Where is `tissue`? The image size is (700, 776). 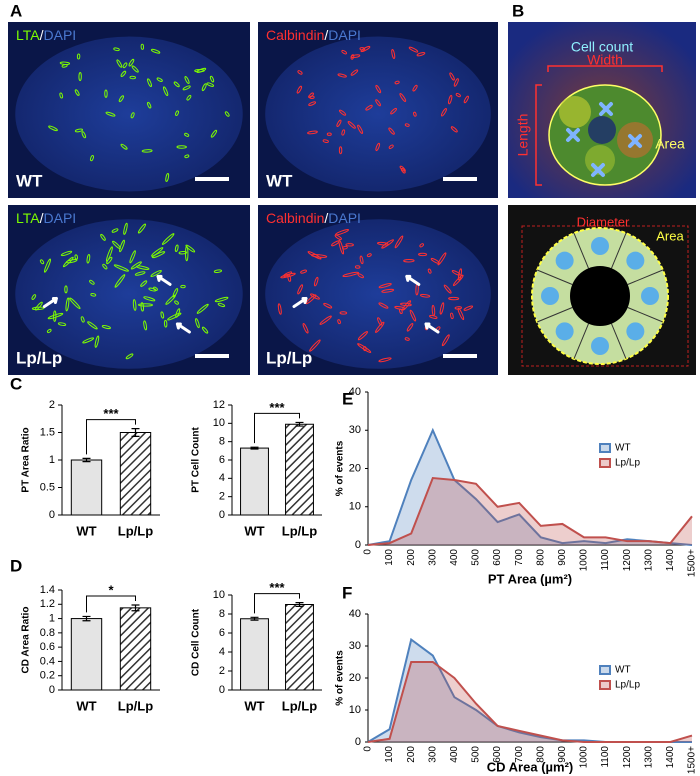
tissue is located at coordinates (129, 114).